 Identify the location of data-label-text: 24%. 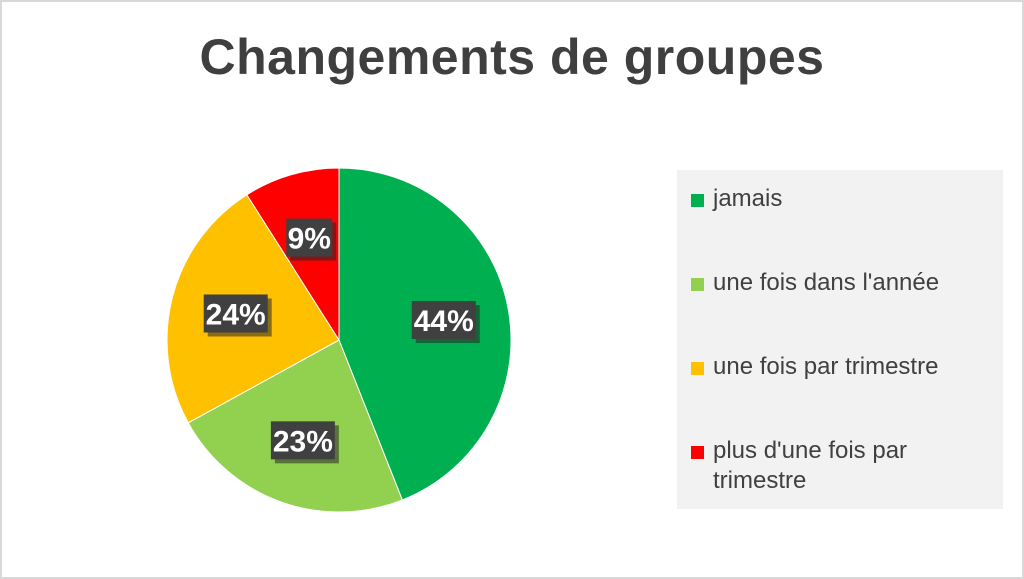
(236, 314).